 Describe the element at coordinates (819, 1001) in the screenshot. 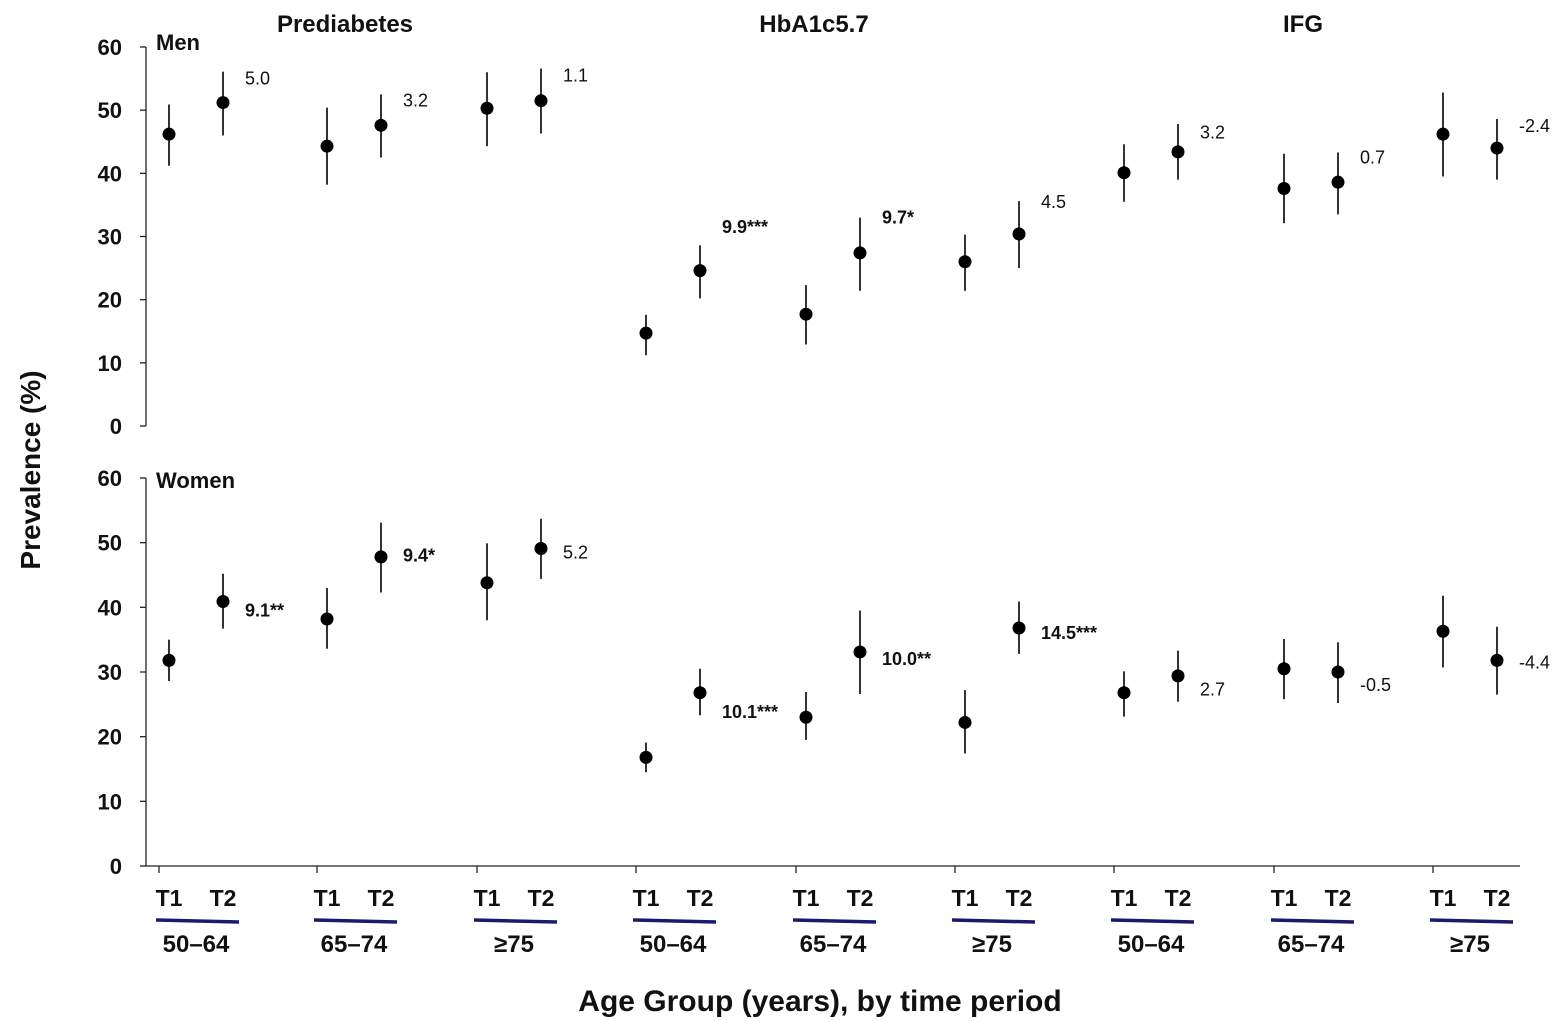

I see `x-axis-label: Age Group (years), by time period` at that location.